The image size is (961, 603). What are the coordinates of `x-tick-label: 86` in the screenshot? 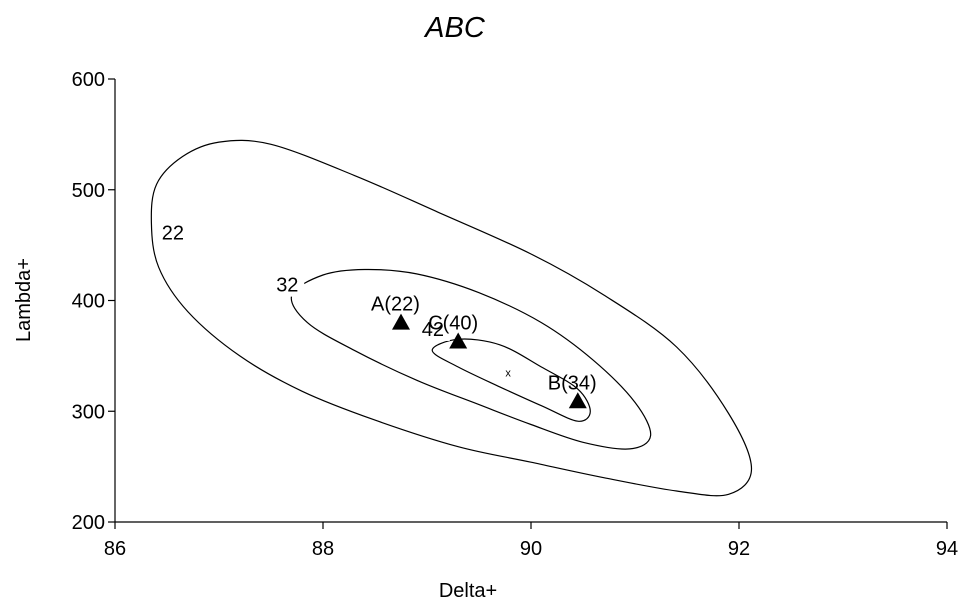 It's located at (115, 549).